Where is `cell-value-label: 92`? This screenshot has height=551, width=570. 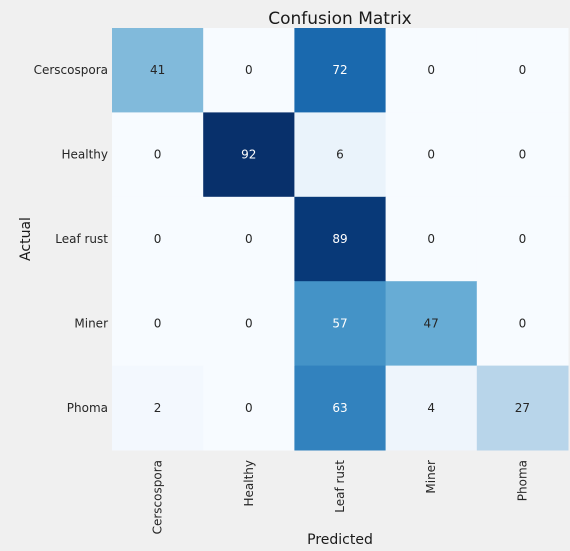
cell-value-label: 92 is located at coordinates (248, 155).